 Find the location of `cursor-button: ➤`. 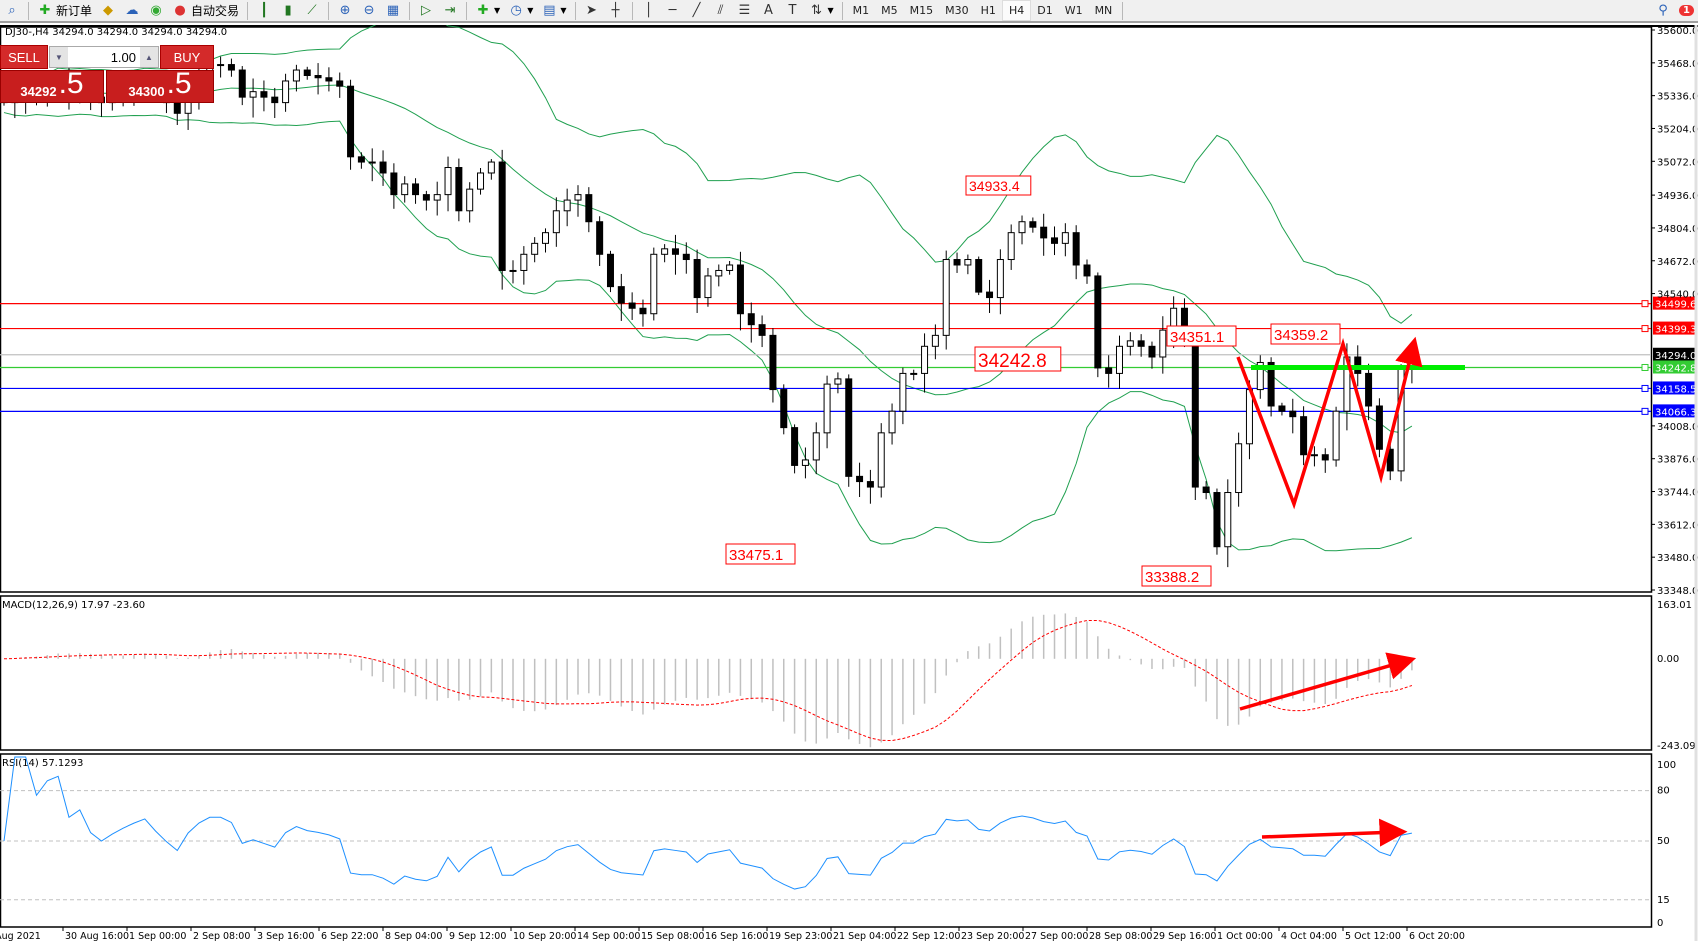

cursor-button: ➤ is located at coordinates (592, 10).